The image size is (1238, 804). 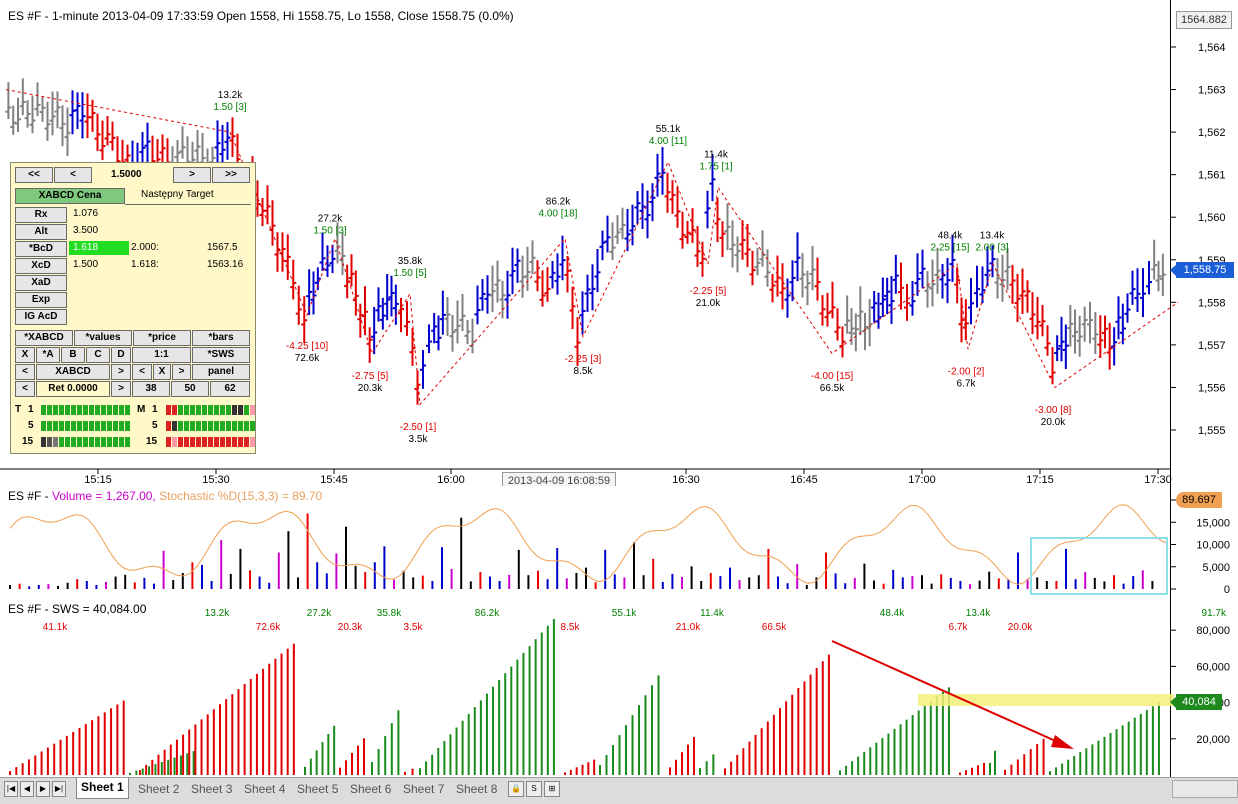 I want to click on tab-sheet-6: Sheet 6, so click(x=371, y=789).